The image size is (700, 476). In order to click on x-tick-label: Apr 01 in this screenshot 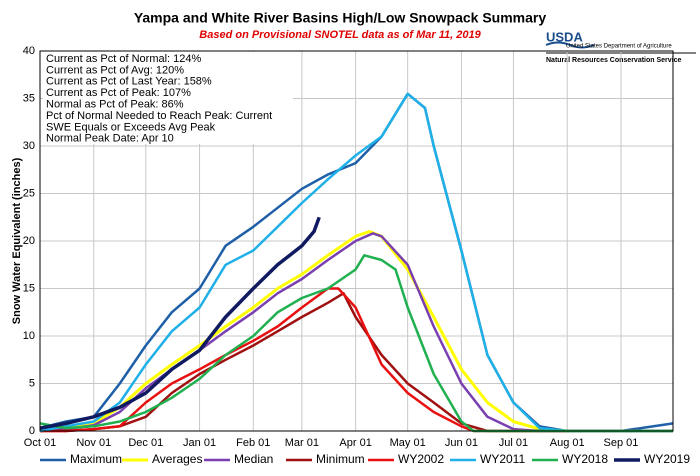, I will do `click(355, 443)`.